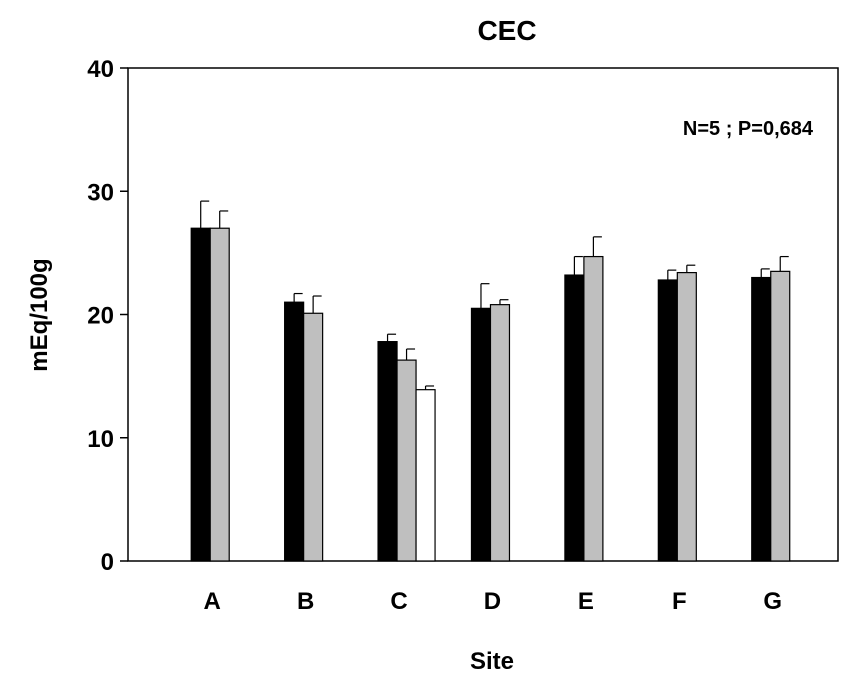 The width and height of the screenshot is (842, 677). Describe the element at coordinates (748, 129) in the screenshot. I see `stats-annotation: N=5 ; P=0,684` at that location.